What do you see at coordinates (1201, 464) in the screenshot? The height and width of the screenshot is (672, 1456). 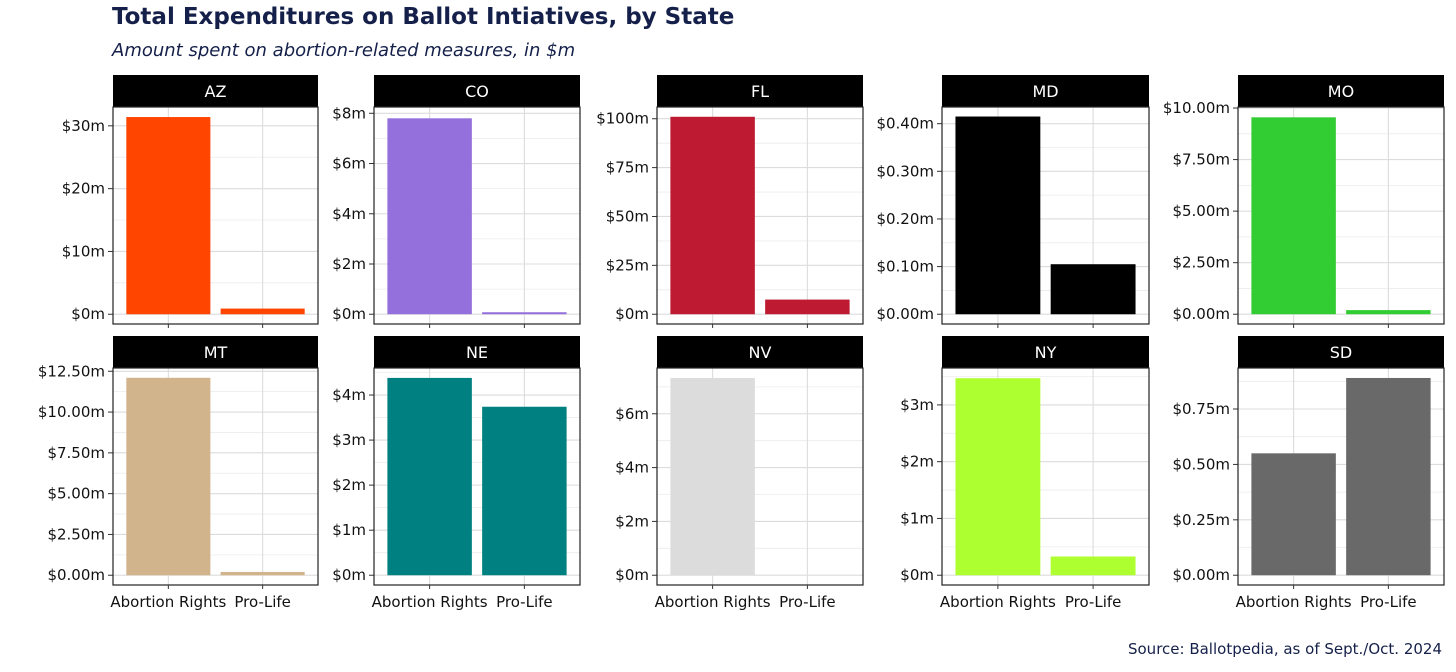 I see `y-tick-label: $0.50m` at bounding box center [1201, 464].